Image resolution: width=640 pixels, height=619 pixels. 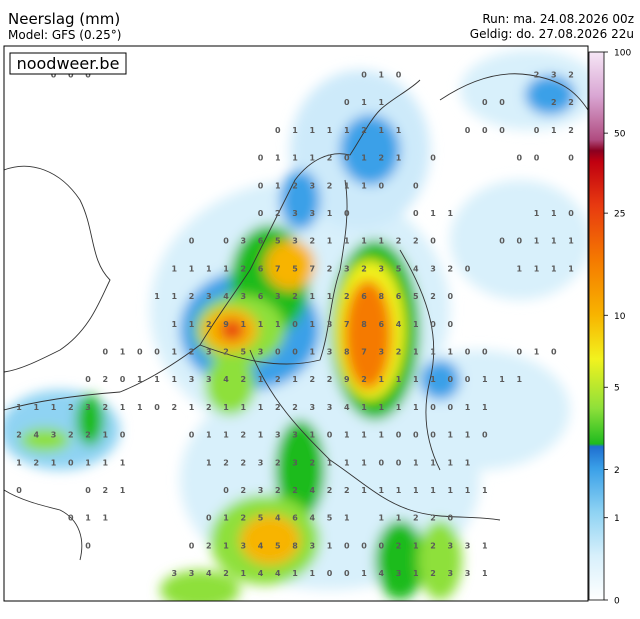 What do you see at coordinates (43, 525) in the screenshot?
I see `coast-brittany` at bounding box center [43, 525].